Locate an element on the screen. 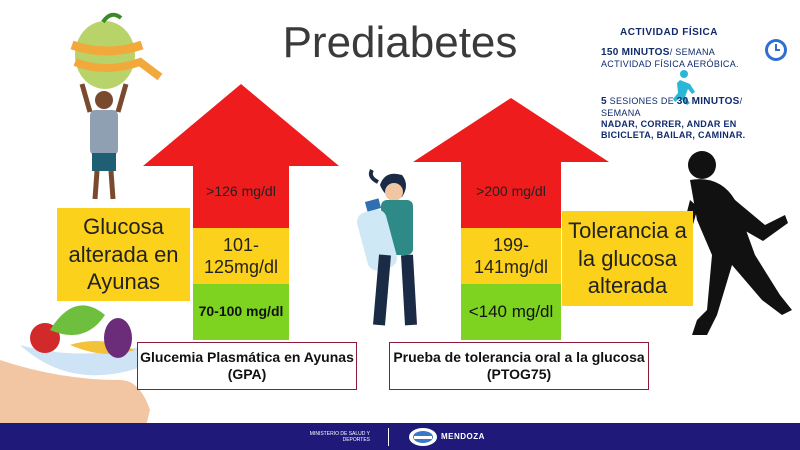  activity-aerobic: ACTIVIDAD FÍSICA AERÓBICA. is located at coordinates (670, 64).